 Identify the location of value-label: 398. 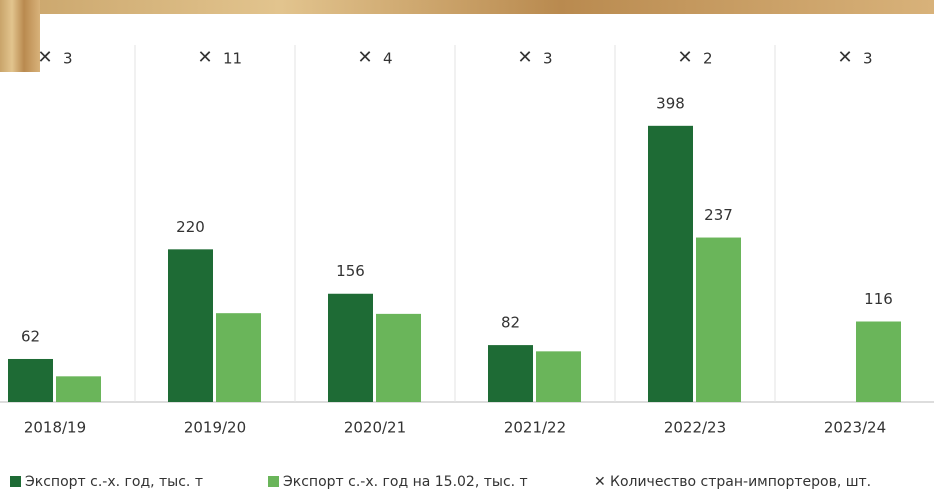
(670, 103).